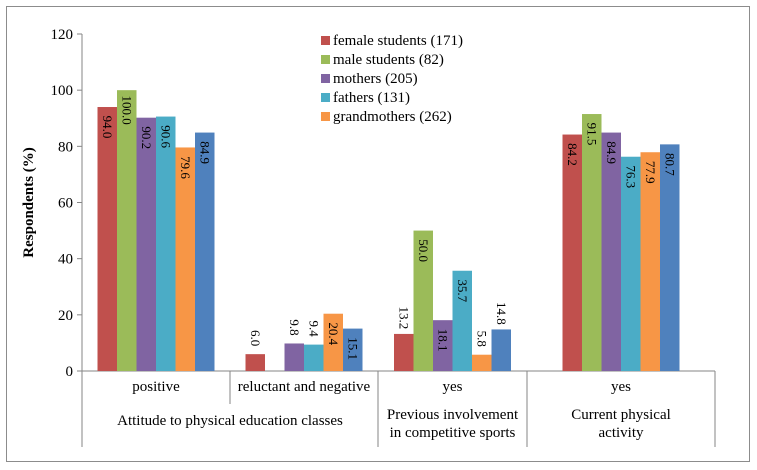 The height and width of the screenshot is (470, 757). What do you see at coordinates (630, 176) in the screenshot?
I see `data-label: 76.3` at bounding box center [630, 176].